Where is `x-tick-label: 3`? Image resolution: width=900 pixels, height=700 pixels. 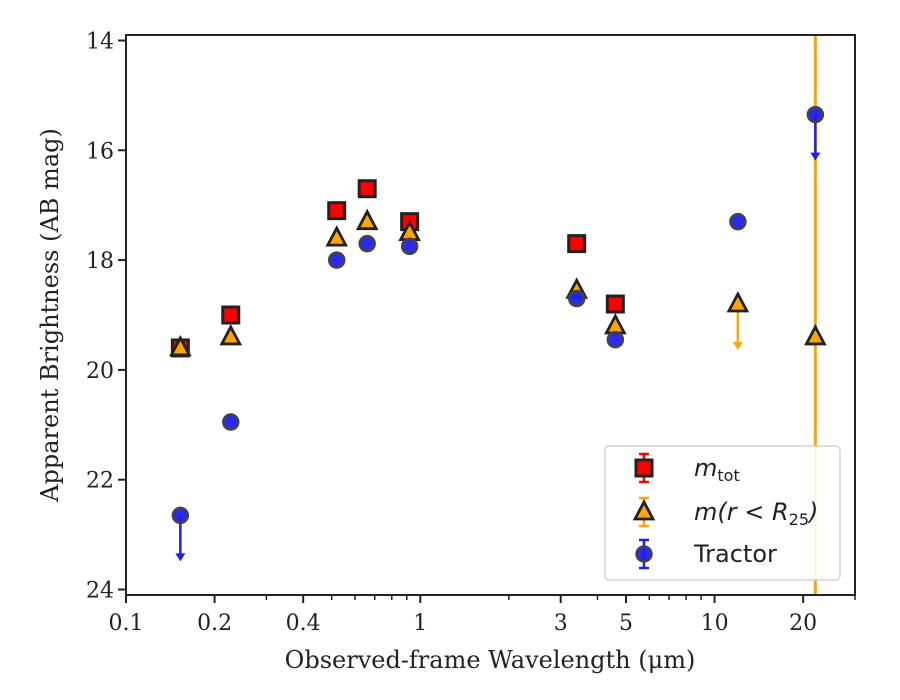
x-tick-label: 3 is located at coordinates (561, 623).